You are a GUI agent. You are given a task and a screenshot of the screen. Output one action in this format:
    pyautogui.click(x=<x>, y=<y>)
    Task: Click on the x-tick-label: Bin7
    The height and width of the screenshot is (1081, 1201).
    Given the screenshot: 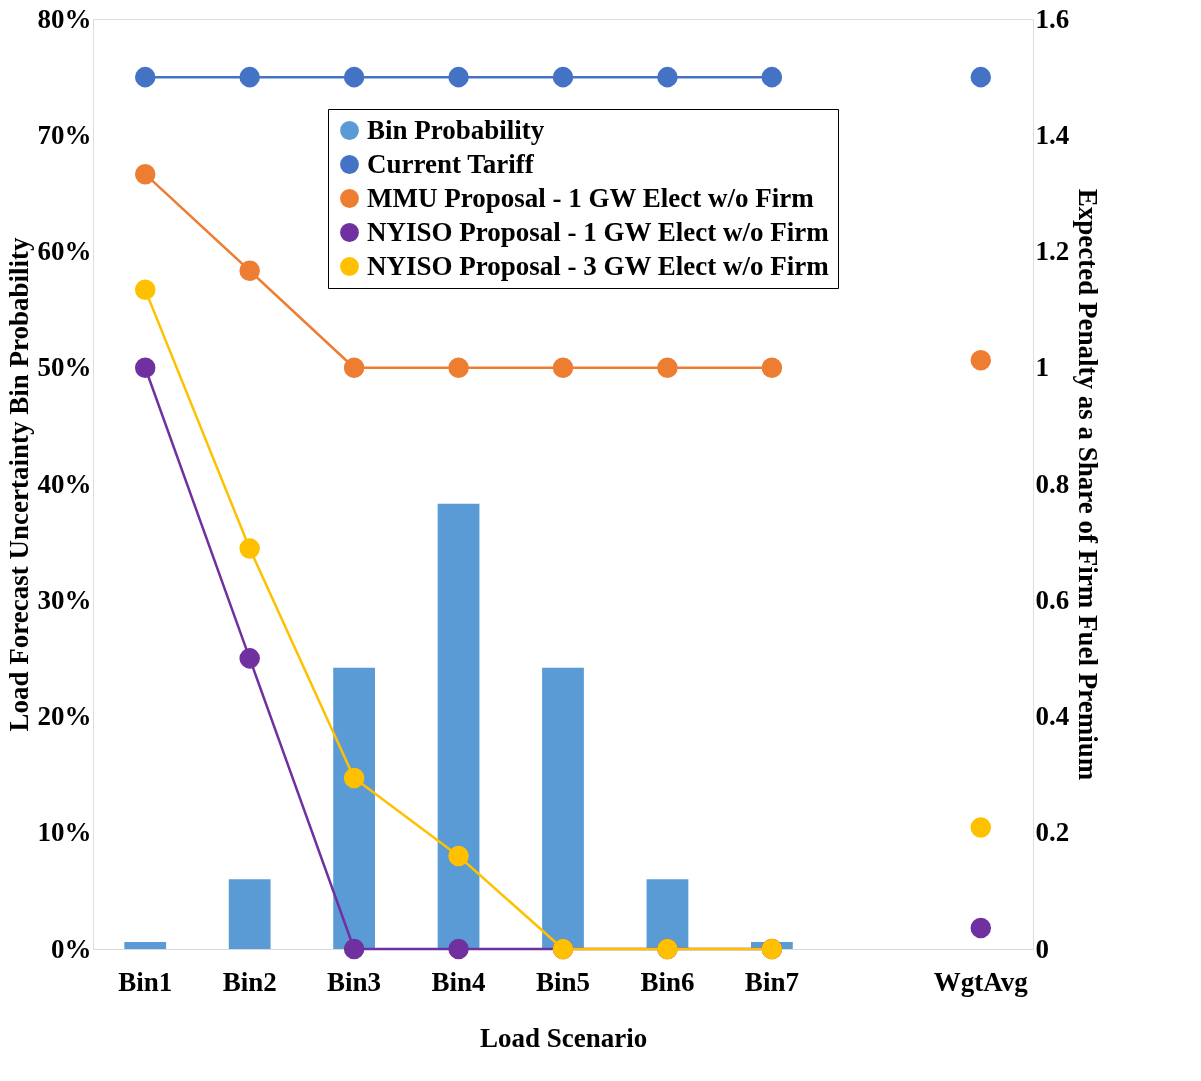 What is the action you would take?
    pyautogui.click(x=771, y=981)
    